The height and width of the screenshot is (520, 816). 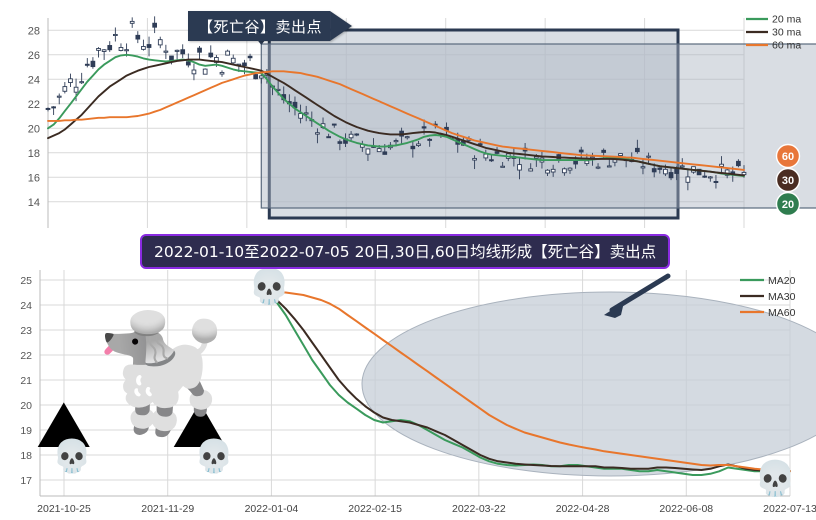 What do you see at coordinates (26, 381) in the screenshot?
I see `bottom-y-tick: 21` at bounding box center [26, 381].